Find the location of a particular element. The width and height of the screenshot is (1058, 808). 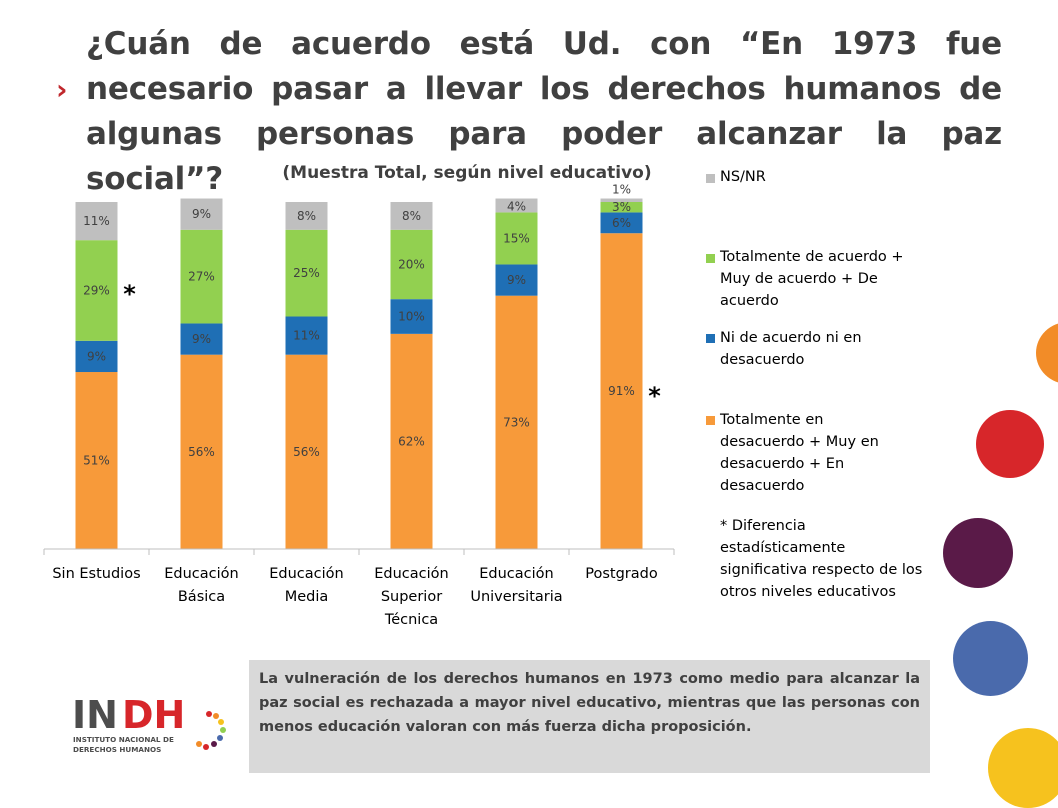

data-label: 29% is located at coordinates (96, 290).